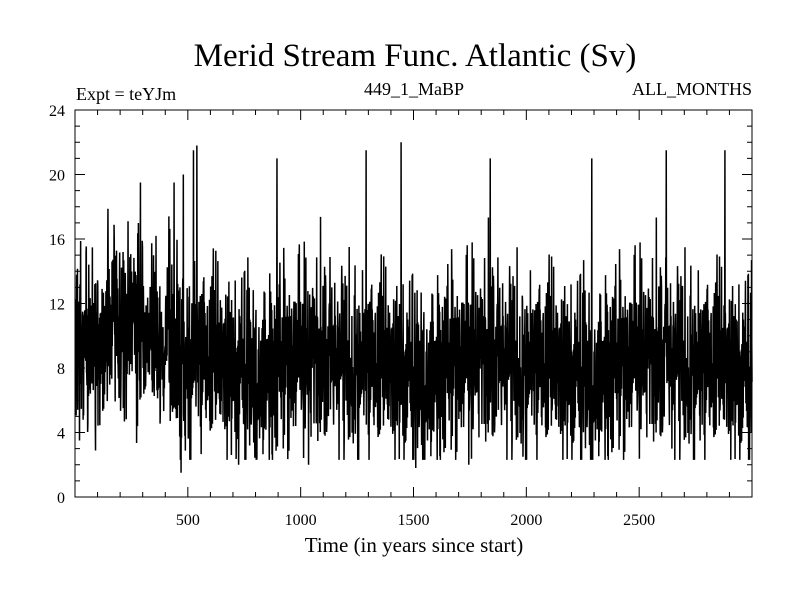  What do you see at coordinates (61, 434) in the screenshot?
I see `y-tick-label: 4` at bounding box center [61, 434].